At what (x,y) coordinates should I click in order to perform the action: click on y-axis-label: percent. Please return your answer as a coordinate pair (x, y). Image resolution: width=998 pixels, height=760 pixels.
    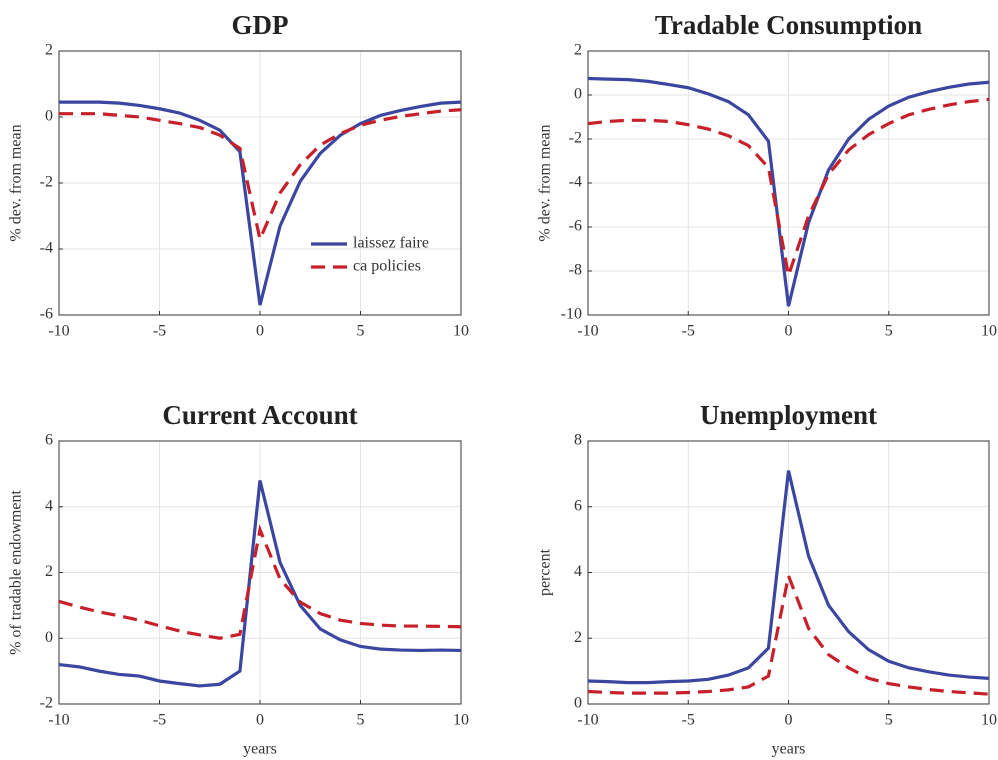
    Looking at the image, I should click on (545, 572).